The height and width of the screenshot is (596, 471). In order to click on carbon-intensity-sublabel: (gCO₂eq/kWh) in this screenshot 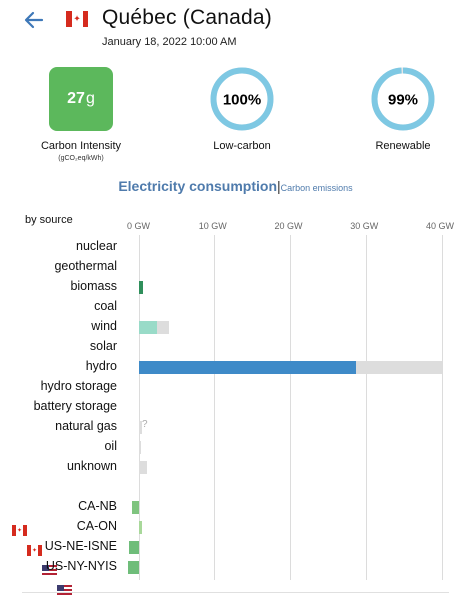, I will do `click(81, 158)`.